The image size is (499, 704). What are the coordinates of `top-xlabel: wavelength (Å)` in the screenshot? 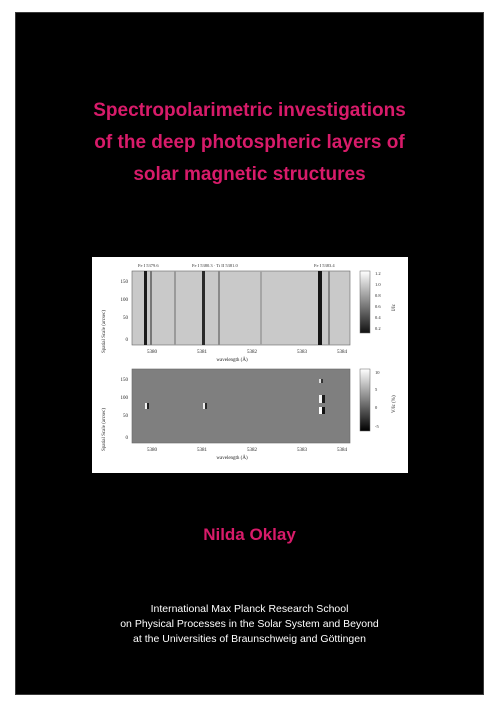 It's located at (232, 360).